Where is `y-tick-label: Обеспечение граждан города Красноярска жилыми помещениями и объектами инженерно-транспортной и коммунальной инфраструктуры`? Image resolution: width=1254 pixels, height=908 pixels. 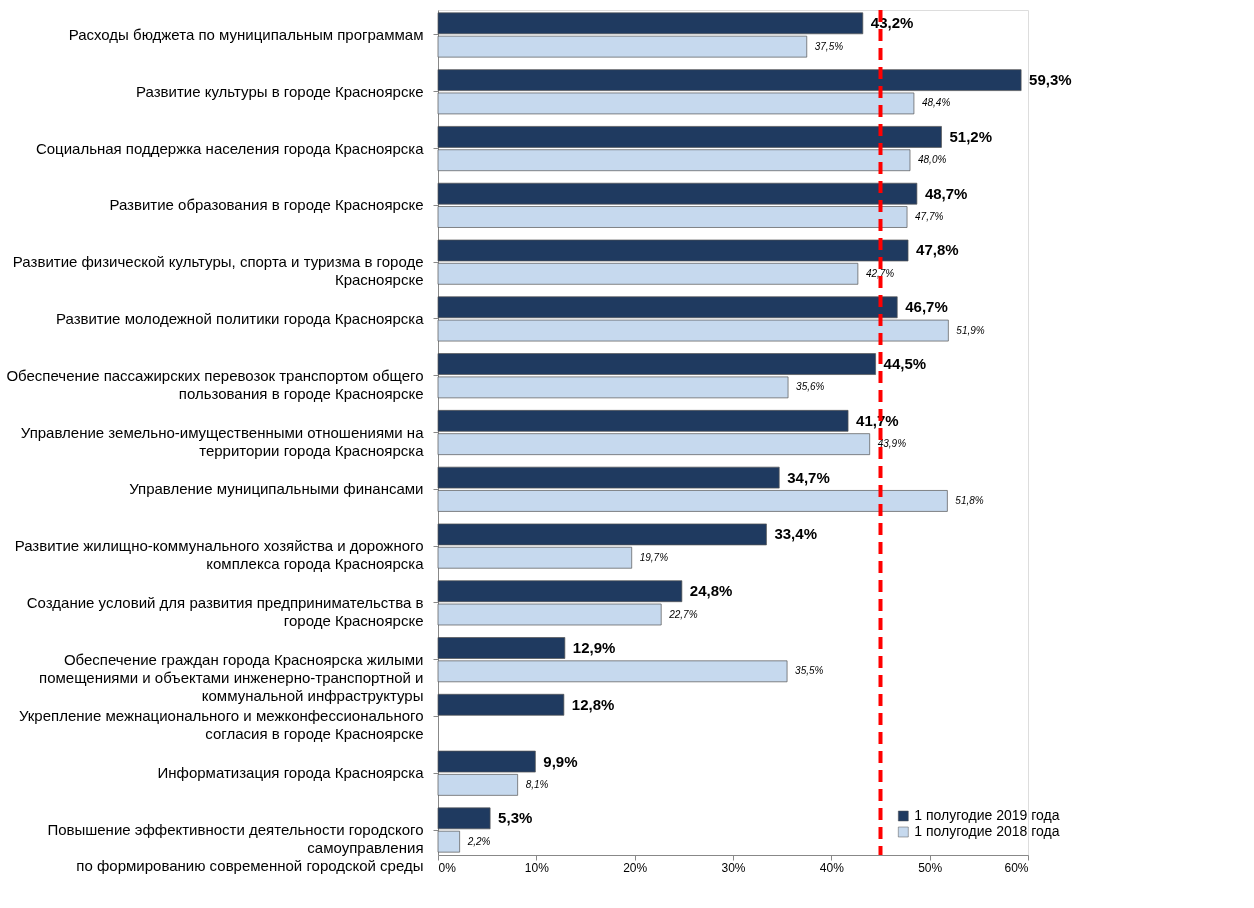
y-tick-label: Обеспечение граждан города Красноярска жилыми помещениями и объектами инженерно-транспортной и коммунальной инфраструктуры is located at coordinates (231, 677).